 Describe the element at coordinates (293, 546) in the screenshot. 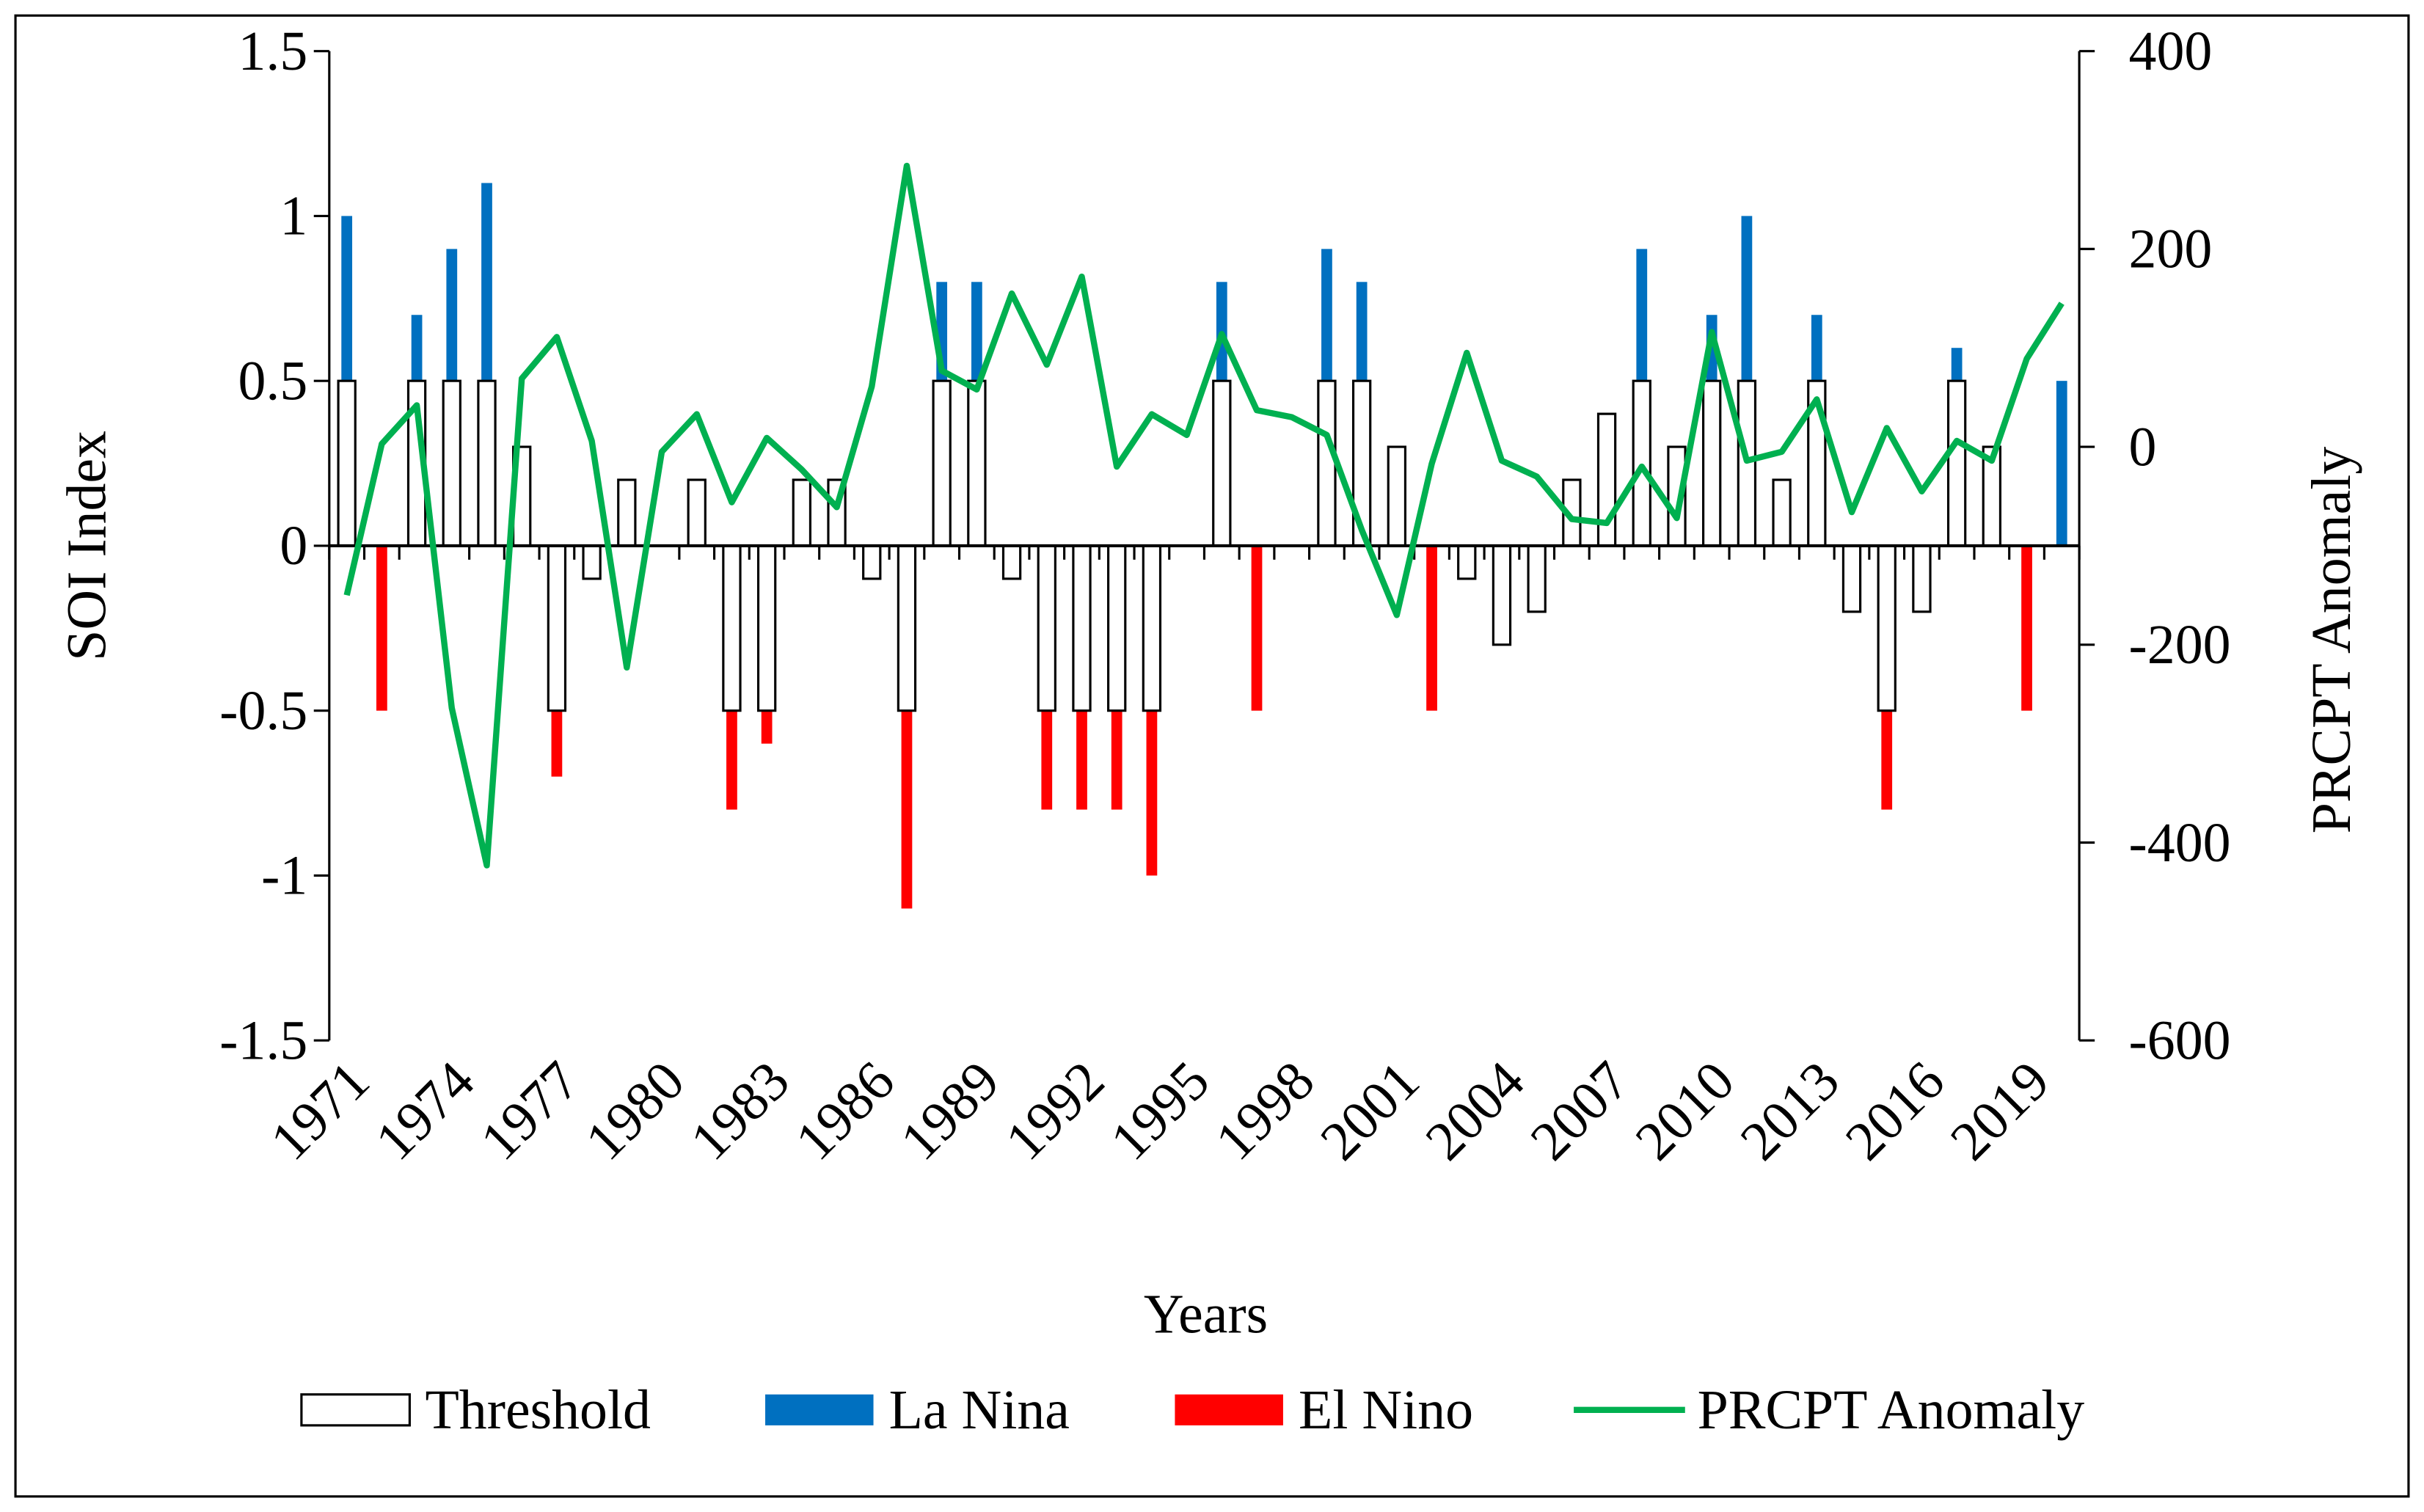

I see `y-tick-label: 0` at that location.